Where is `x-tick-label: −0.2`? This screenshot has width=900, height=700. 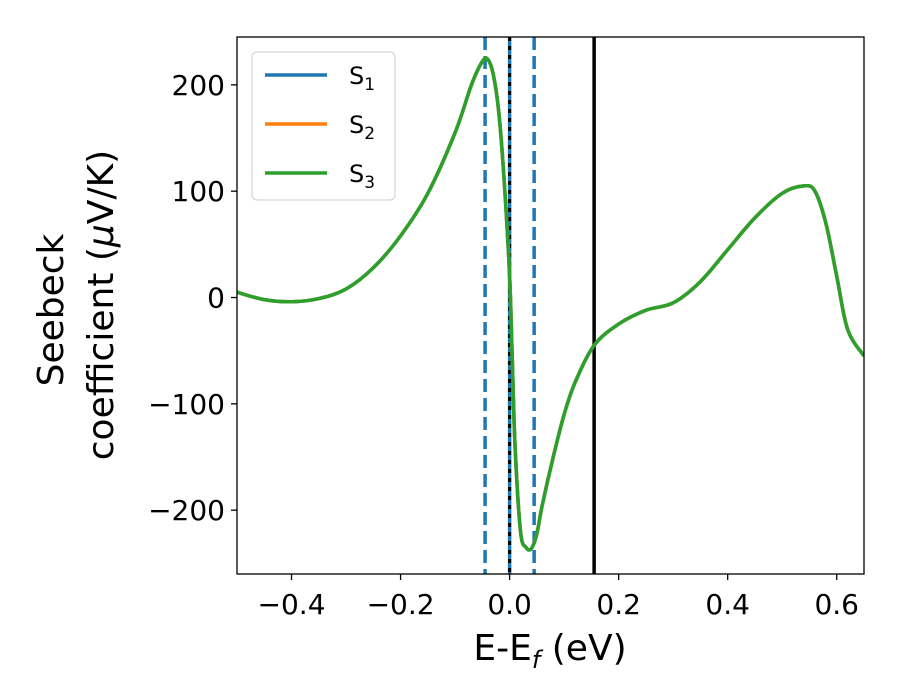
x-tick-label: −0.2 is located at coordinates (401, 604).